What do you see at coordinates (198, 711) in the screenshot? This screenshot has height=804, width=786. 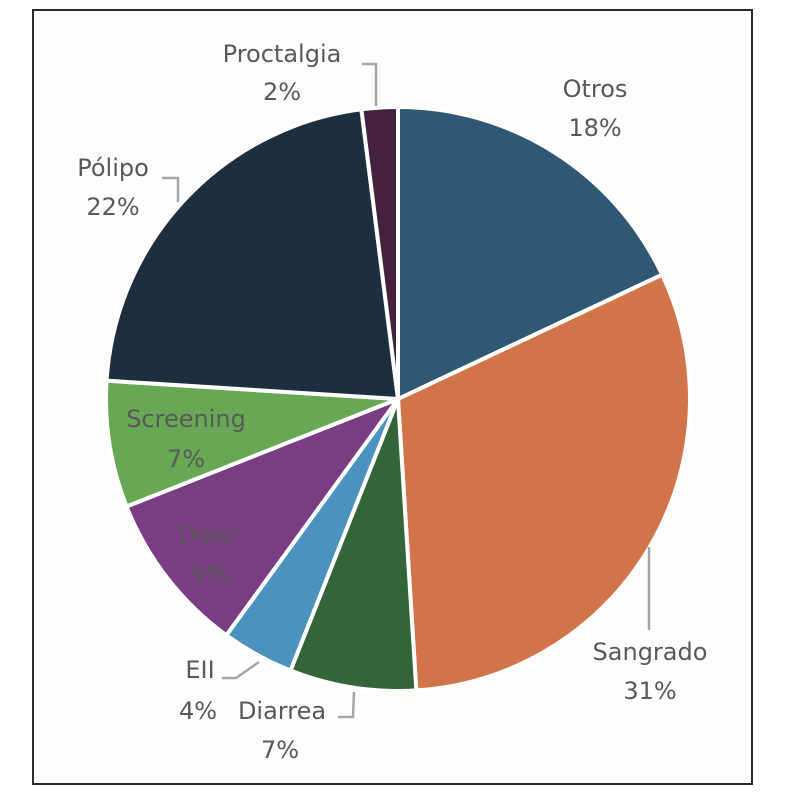 I see `label-eii-pct: 4%` at bounding box center [198, 711].